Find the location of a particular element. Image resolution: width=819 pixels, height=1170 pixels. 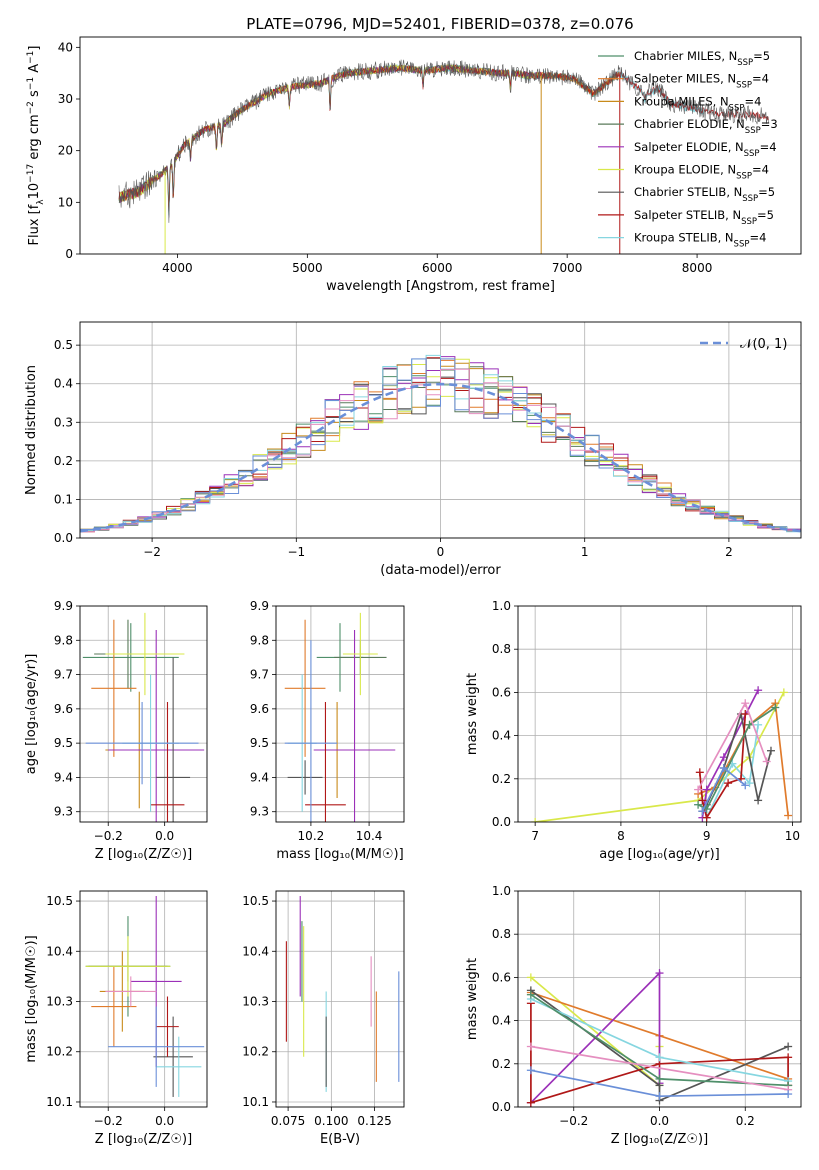

residuals-x-label: (data-model)/error is located at coordinates (440, 570).